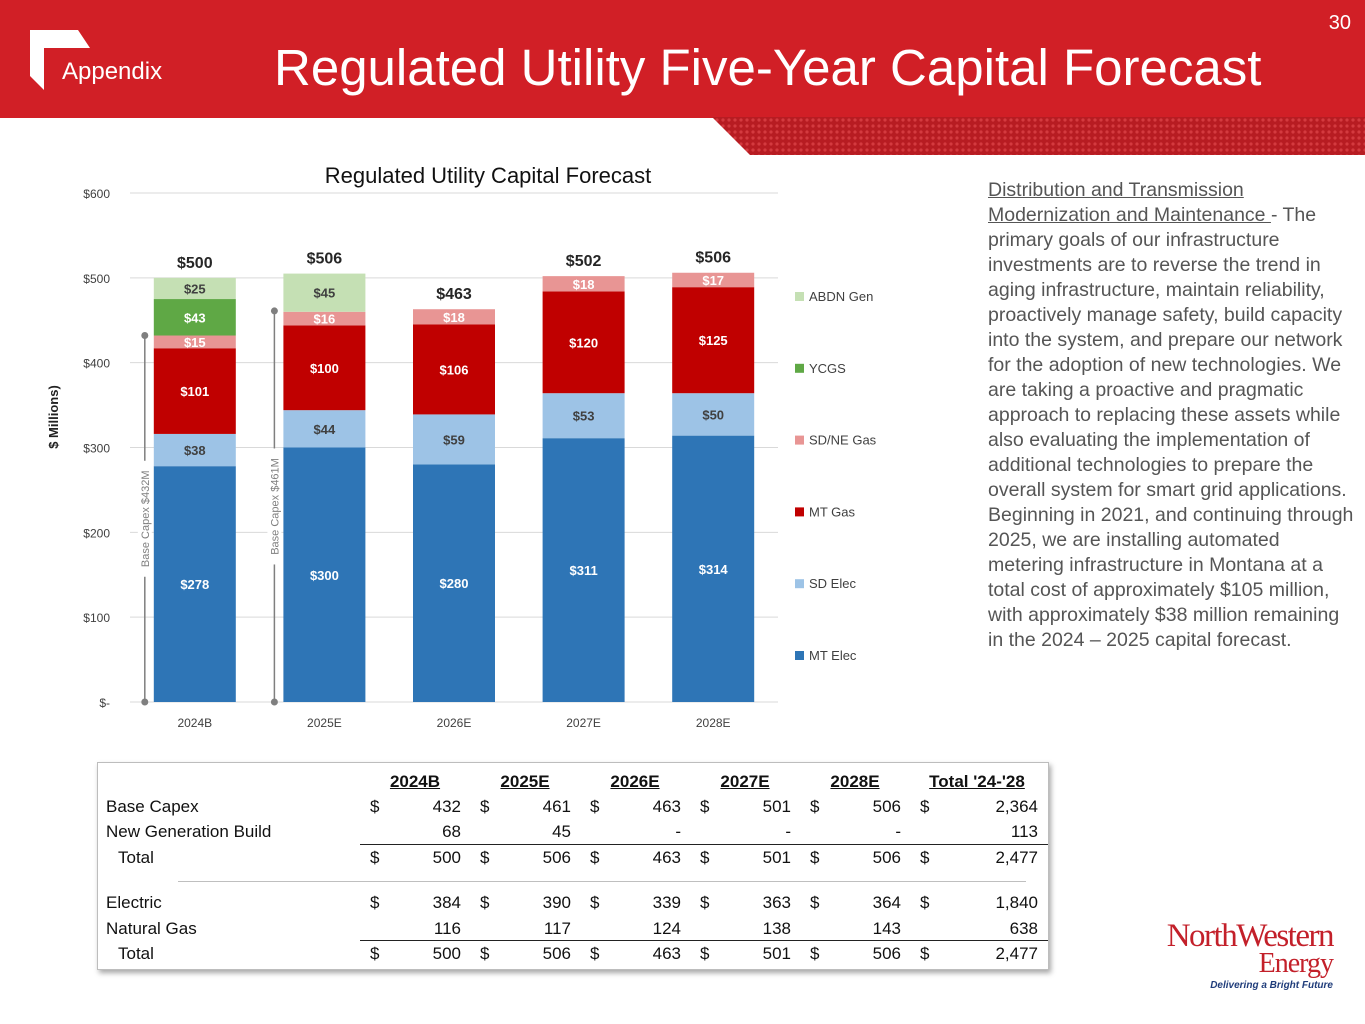 The width and height of the screenshot is (1365, 1024). I want to click on logo-name: NorthWestern, so click(1250, 936).